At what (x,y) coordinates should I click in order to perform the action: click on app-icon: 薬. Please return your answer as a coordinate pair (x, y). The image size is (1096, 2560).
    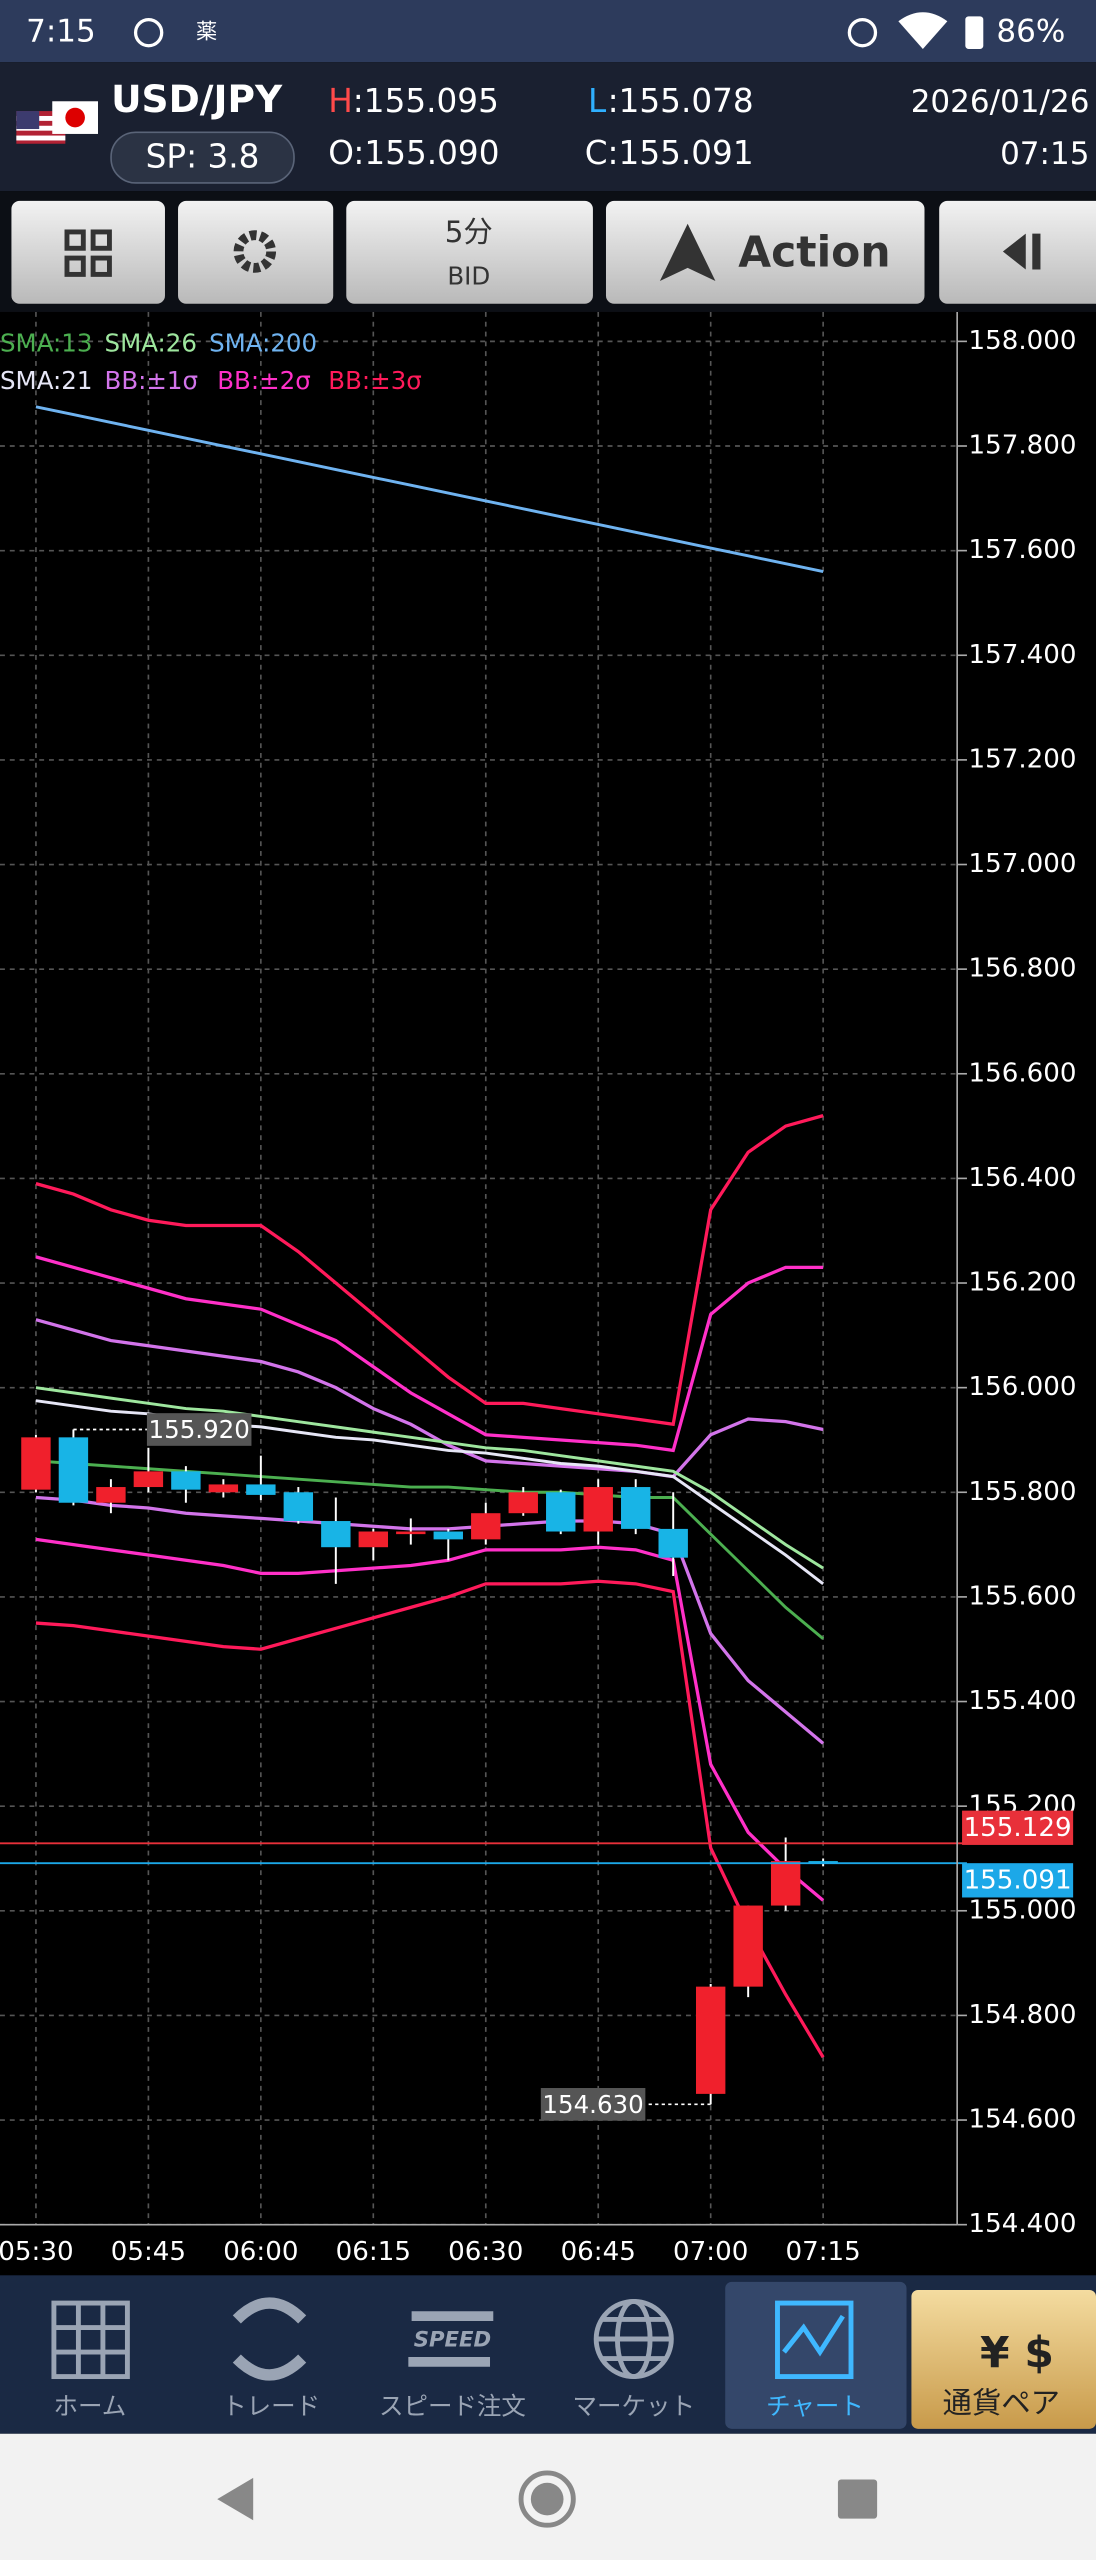
    Looking at the image, I should click on (206, 32).